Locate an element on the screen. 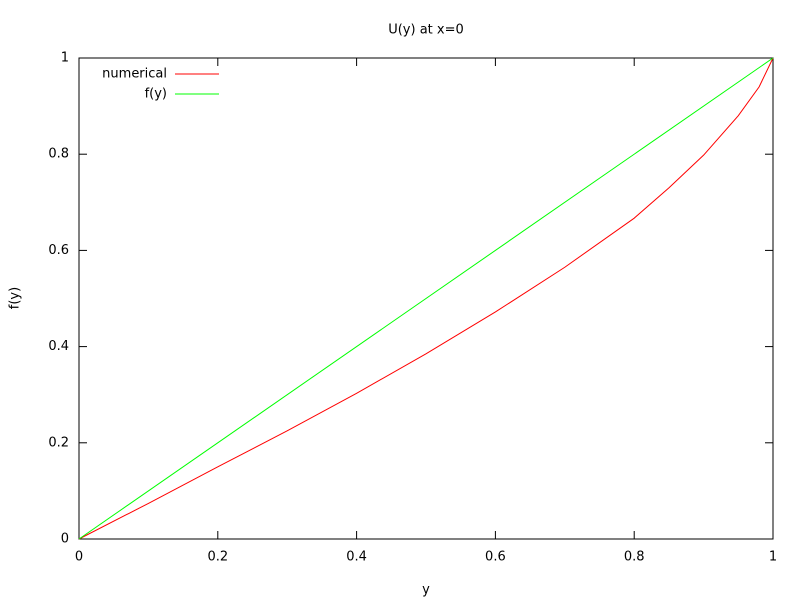  legend-label: numerical is located at coordinates (134, 74).